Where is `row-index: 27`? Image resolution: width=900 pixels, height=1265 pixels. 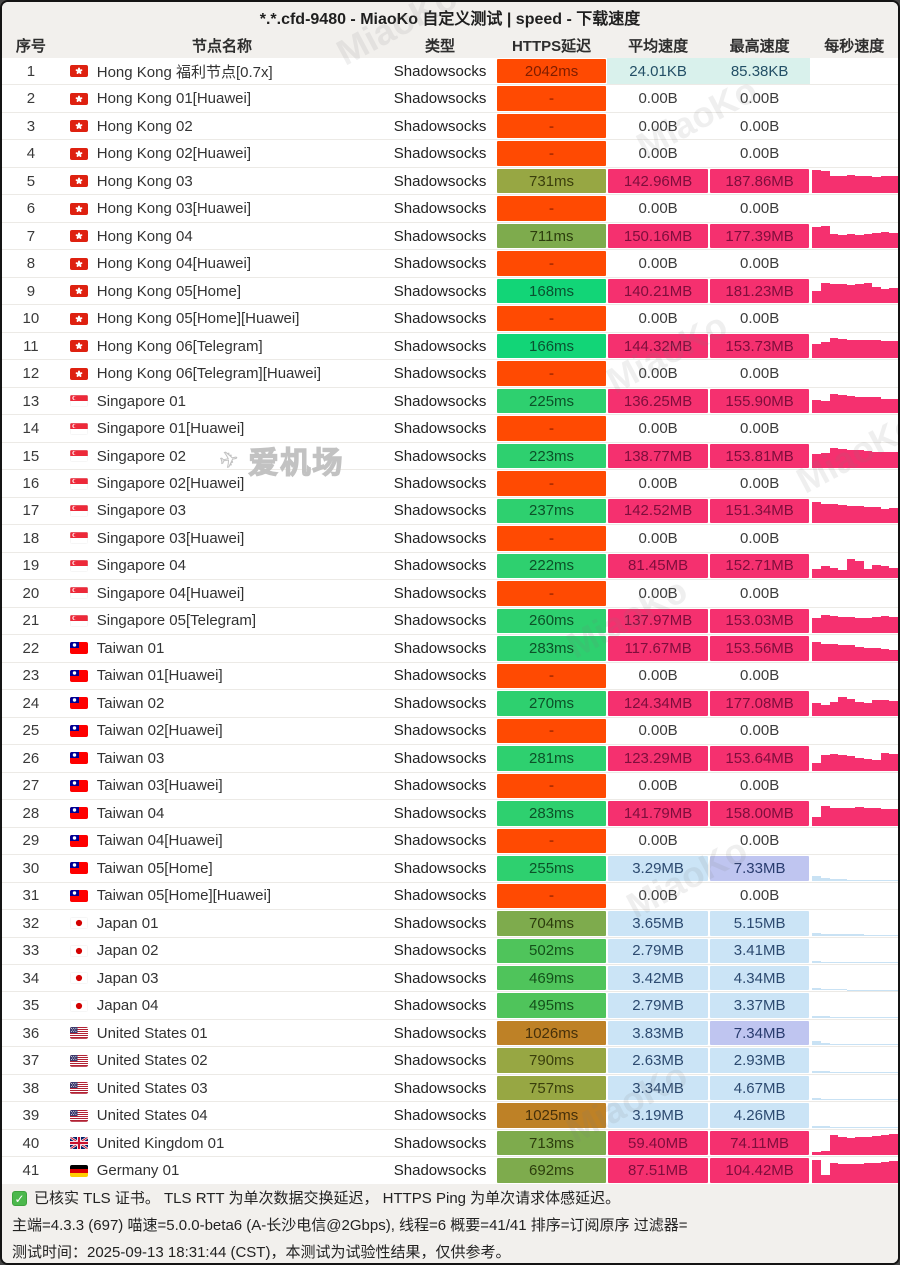
row-index: 27 is located at coordinates (31, 786).